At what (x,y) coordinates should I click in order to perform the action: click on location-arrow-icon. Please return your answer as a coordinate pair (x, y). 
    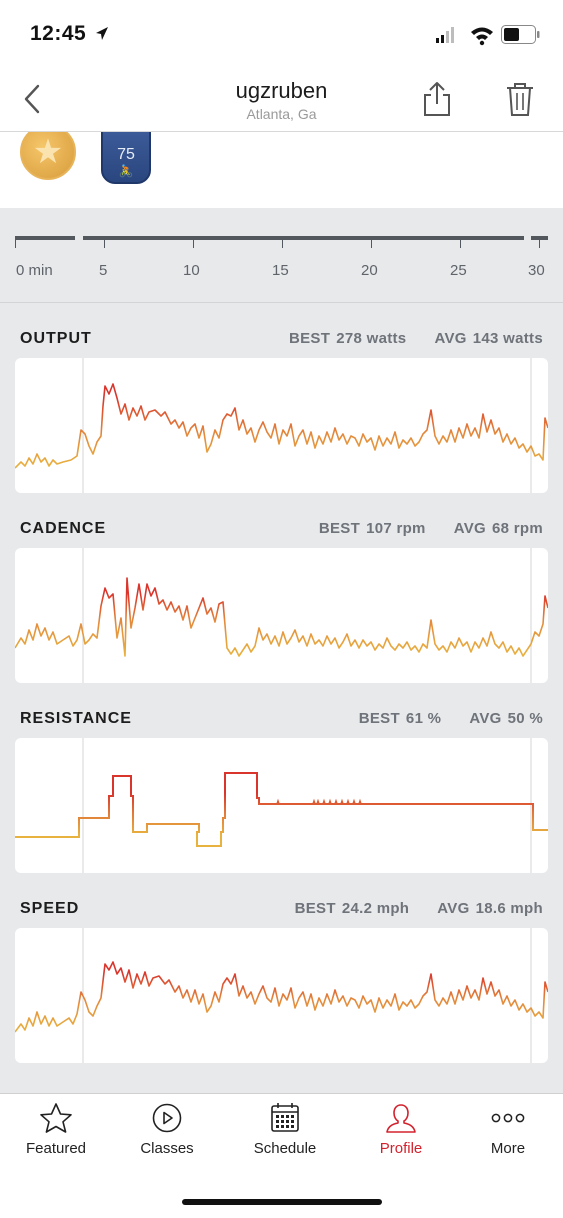
    Looking at the image, I should click on (102, 33).